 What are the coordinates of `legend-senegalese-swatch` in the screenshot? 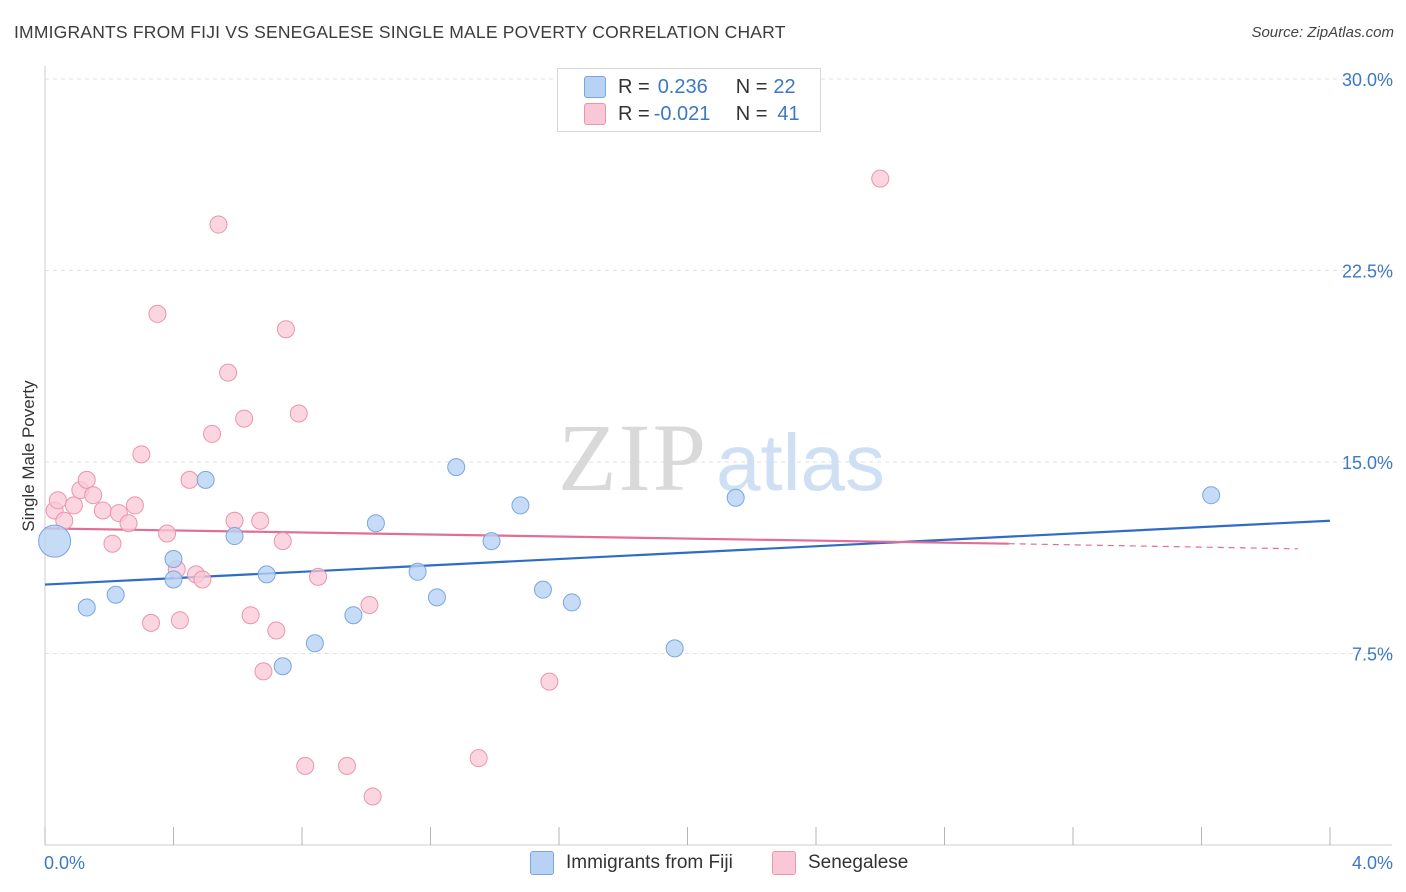 It's located at (784, 863).